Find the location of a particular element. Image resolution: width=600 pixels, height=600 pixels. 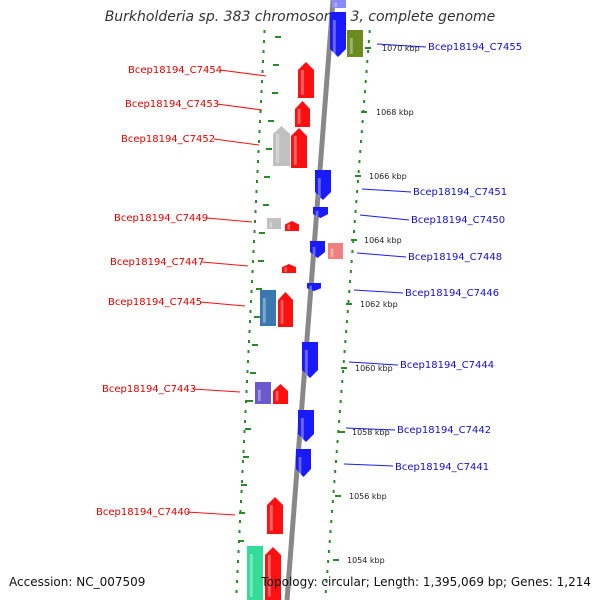

gene-label-c7454: Bcep18194_C7454 is located at coordinates (175, 70).